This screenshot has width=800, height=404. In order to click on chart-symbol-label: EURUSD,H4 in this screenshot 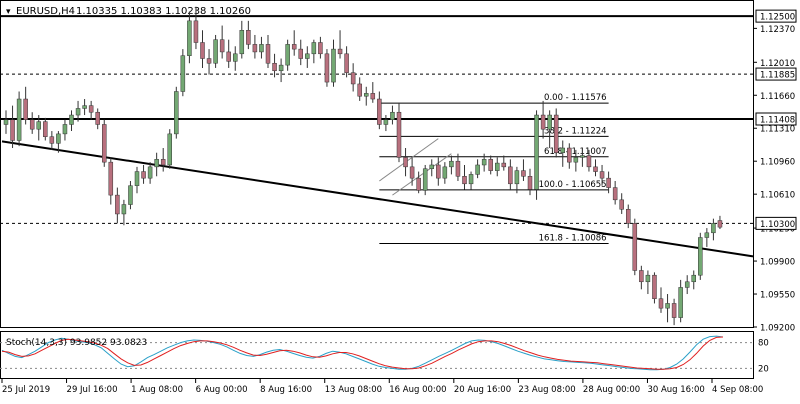, I will do `click(45, 11)`.